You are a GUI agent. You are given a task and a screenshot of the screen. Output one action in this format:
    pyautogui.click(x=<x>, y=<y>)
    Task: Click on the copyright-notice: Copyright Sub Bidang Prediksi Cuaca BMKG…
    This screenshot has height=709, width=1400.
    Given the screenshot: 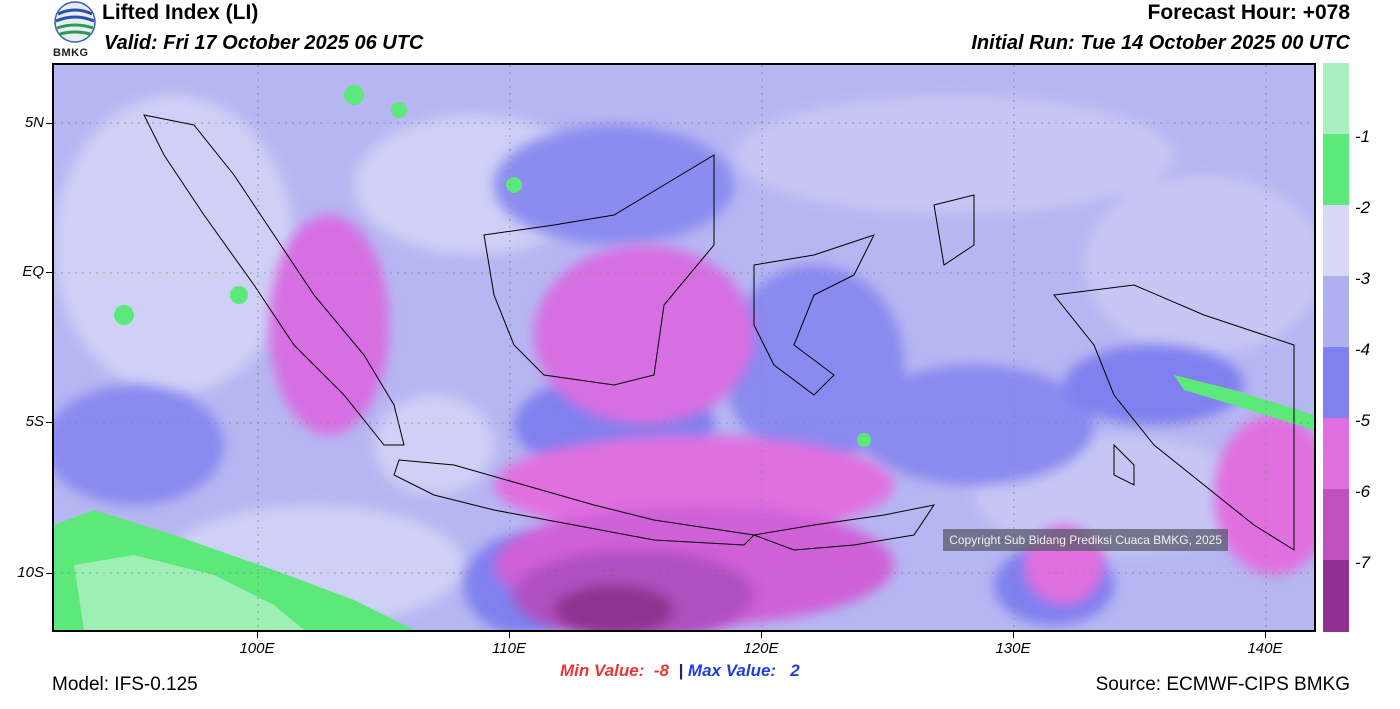 What is the action you would take?
    pyautogui.click(x=1085, y=540)
    